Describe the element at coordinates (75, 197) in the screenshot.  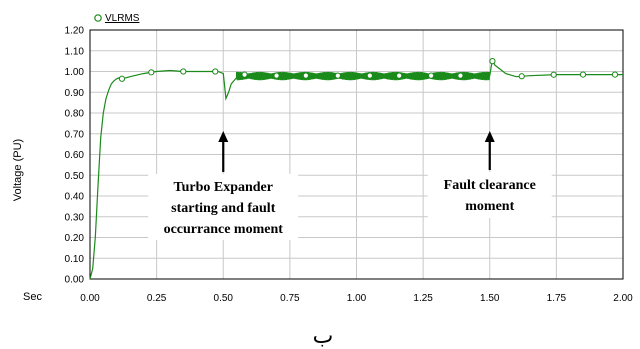
I see `y-tick-label: 0.40` at that location.